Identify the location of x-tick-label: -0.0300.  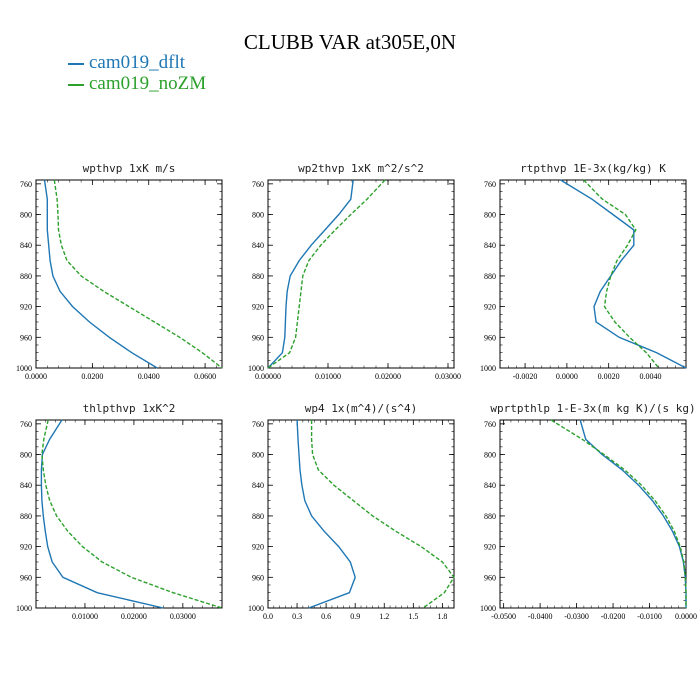
(576, 616).